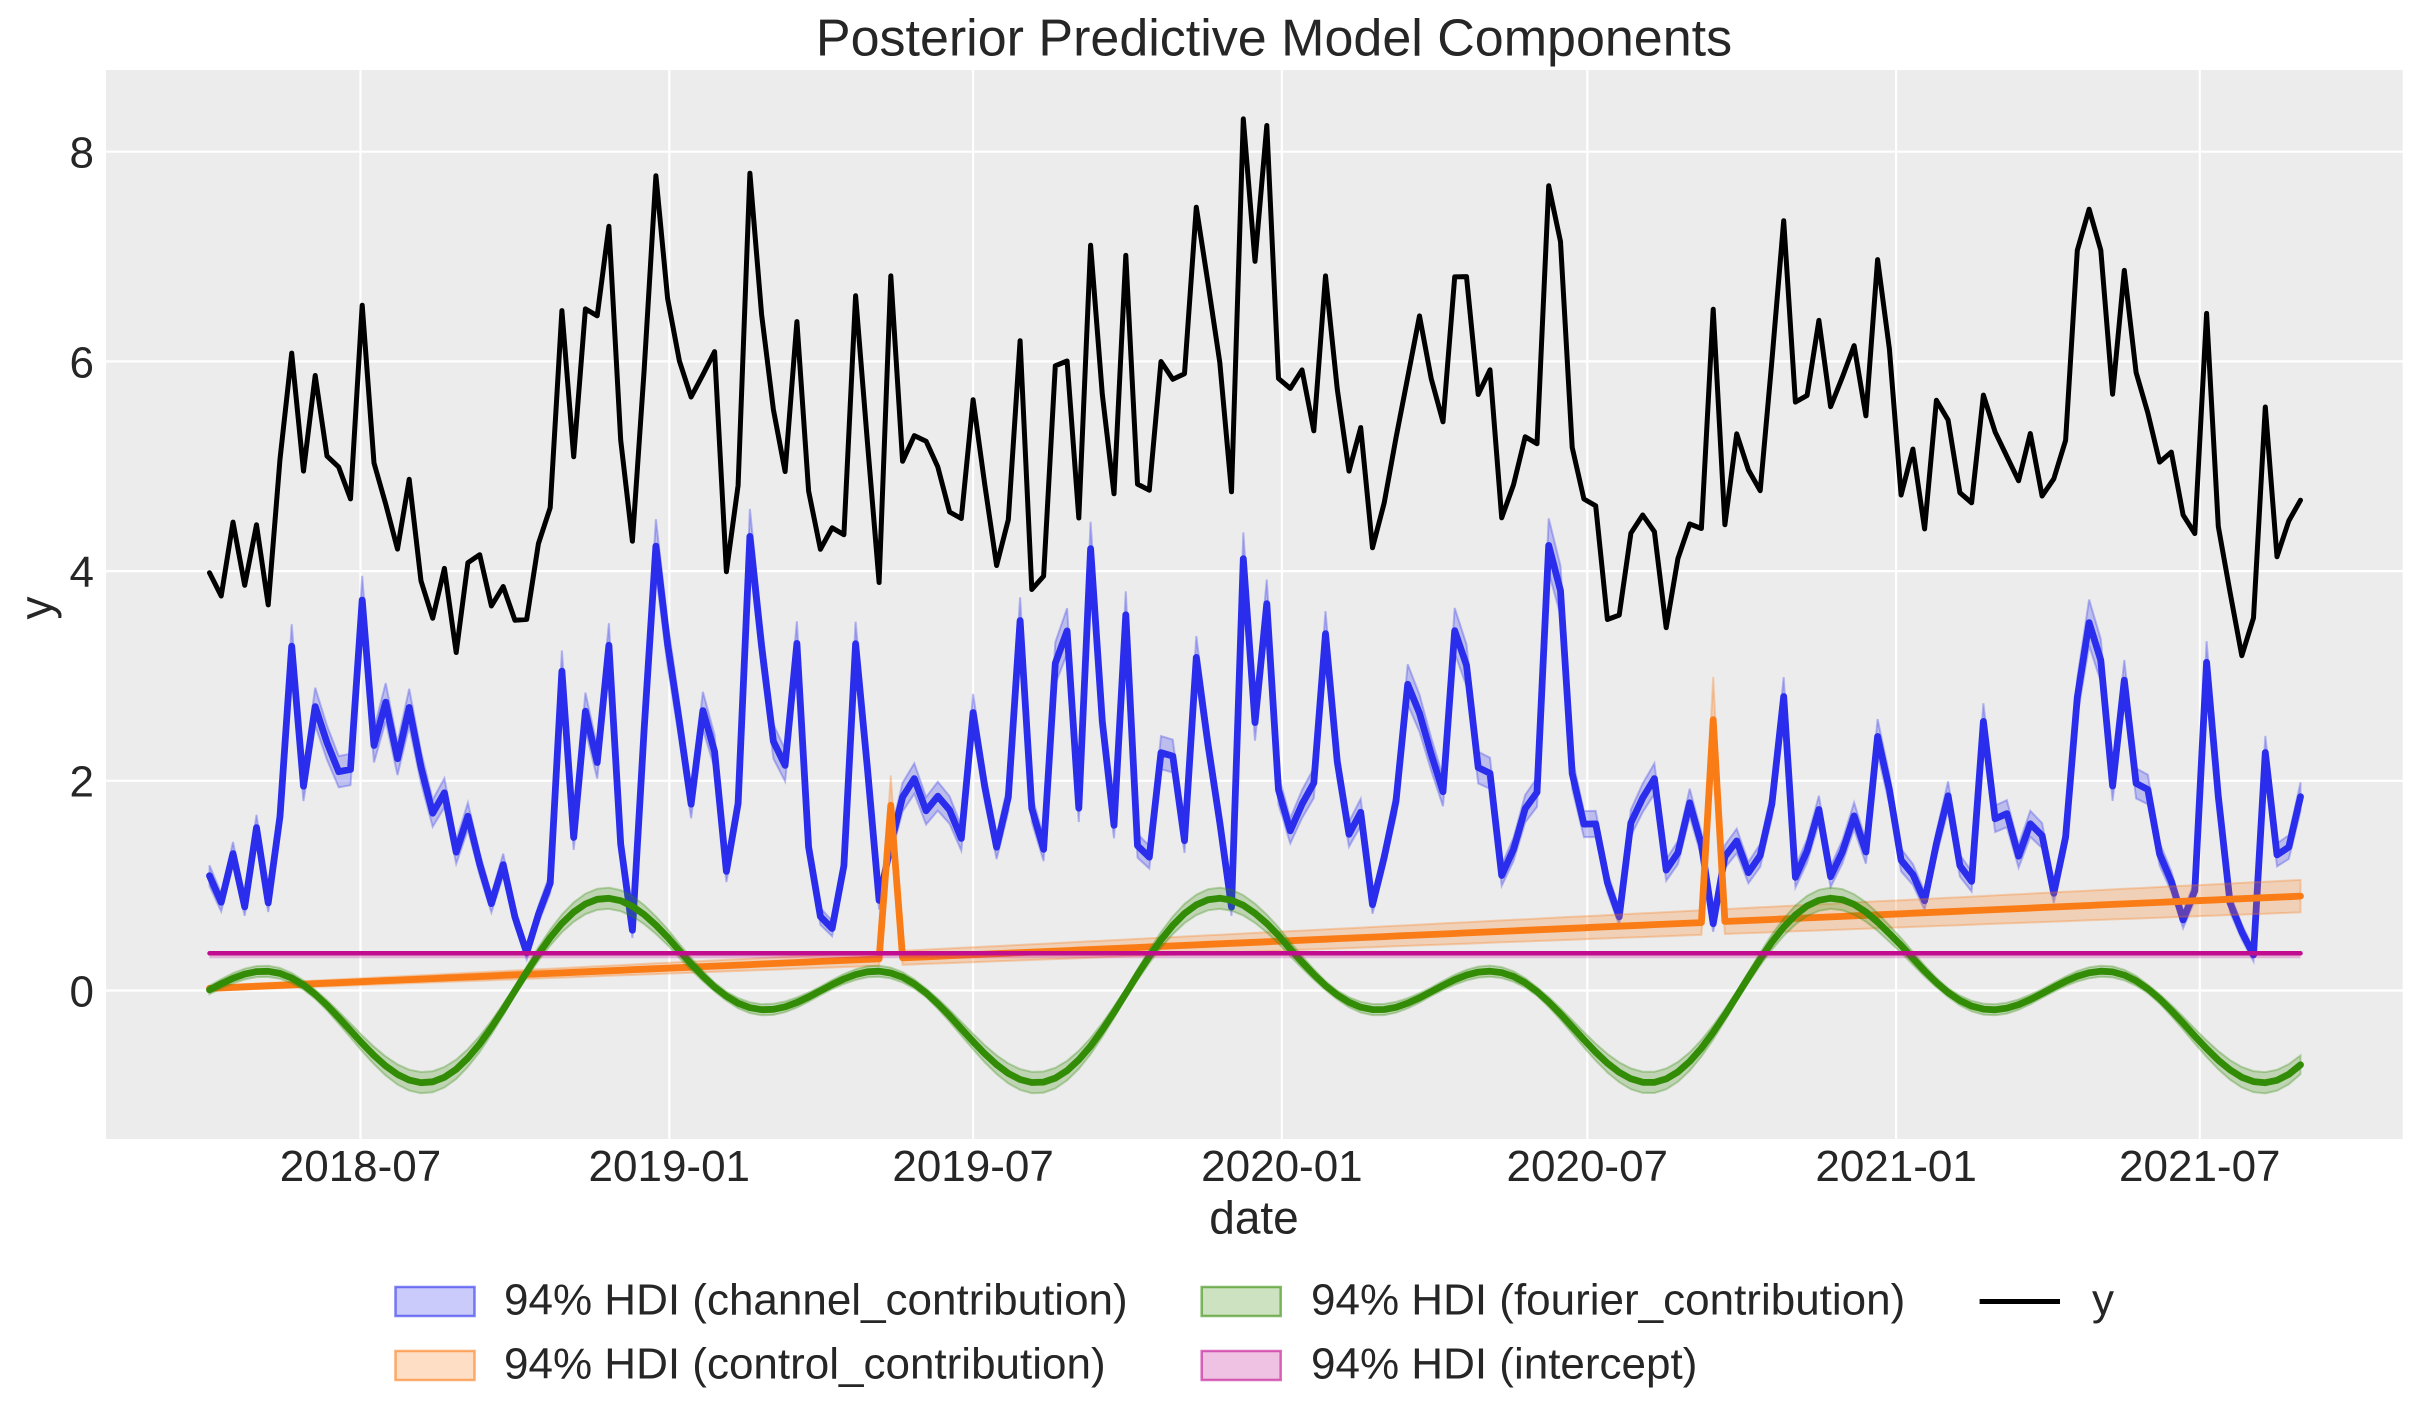  I want to click on svg-text: 4, so click(82, 572).